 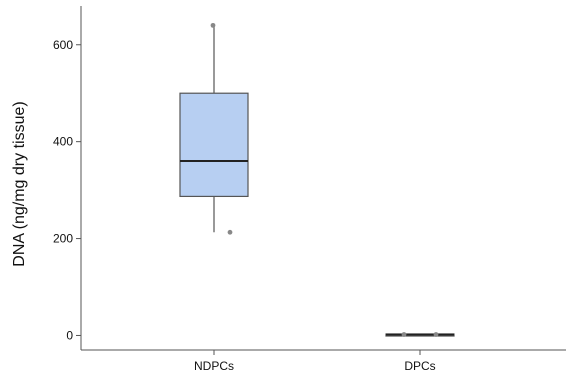 What do you see at coordinates (19, 183) in the screenshot?
I see `y-axis-title: DNA (ng/mg dry tissue)` at bounding box center [19, 183].